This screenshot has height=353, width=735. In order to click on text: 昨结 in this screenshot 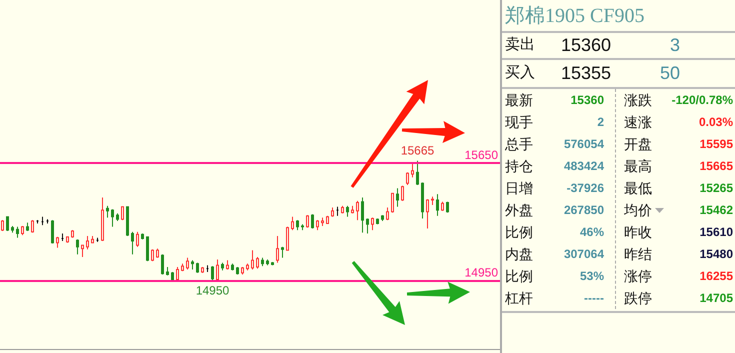, I will do `click(638, 254)`.